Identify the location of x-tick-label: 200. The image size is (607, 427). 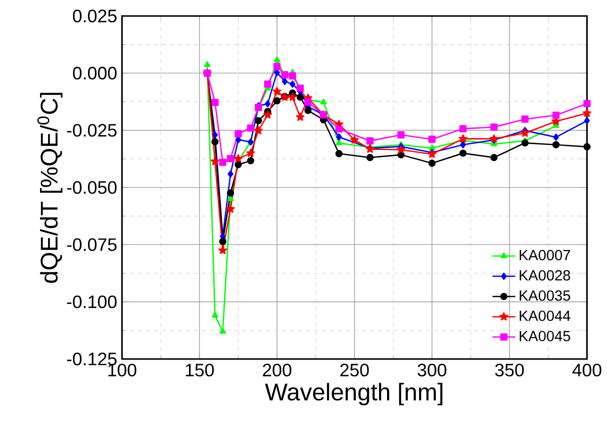
(277, 370).